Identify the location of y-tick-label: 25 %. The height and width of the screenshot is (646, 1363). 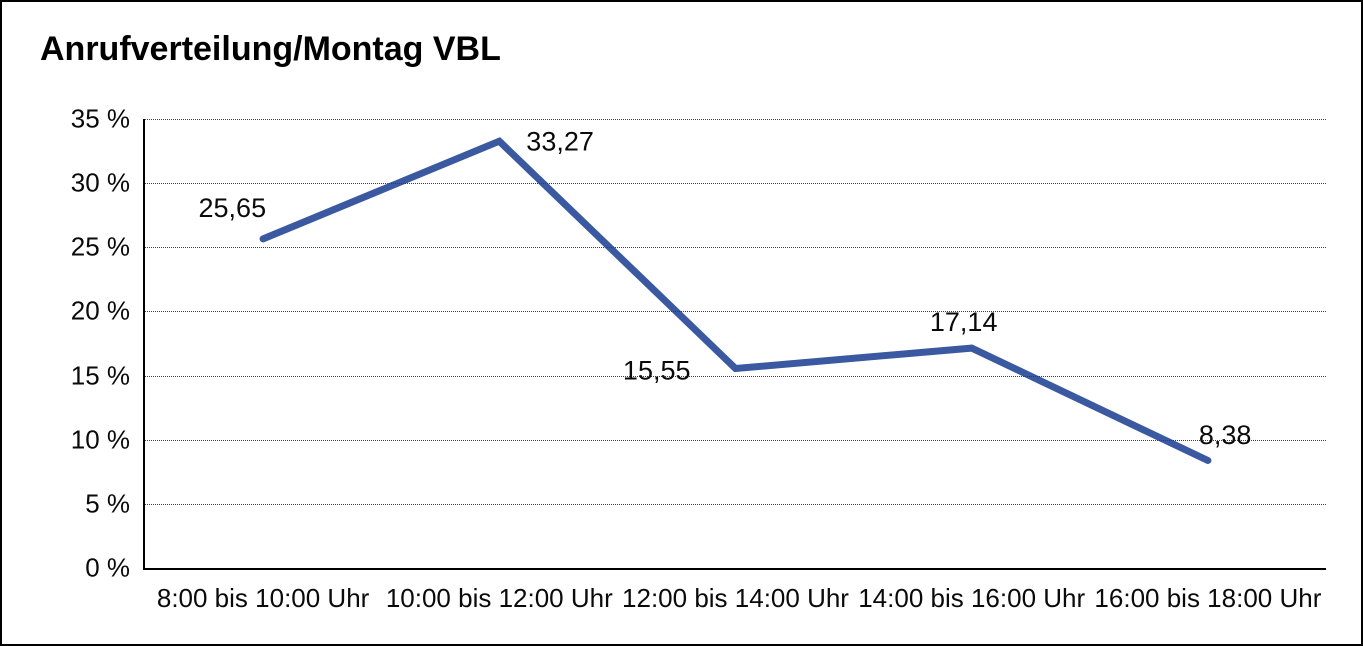
(100, 246).